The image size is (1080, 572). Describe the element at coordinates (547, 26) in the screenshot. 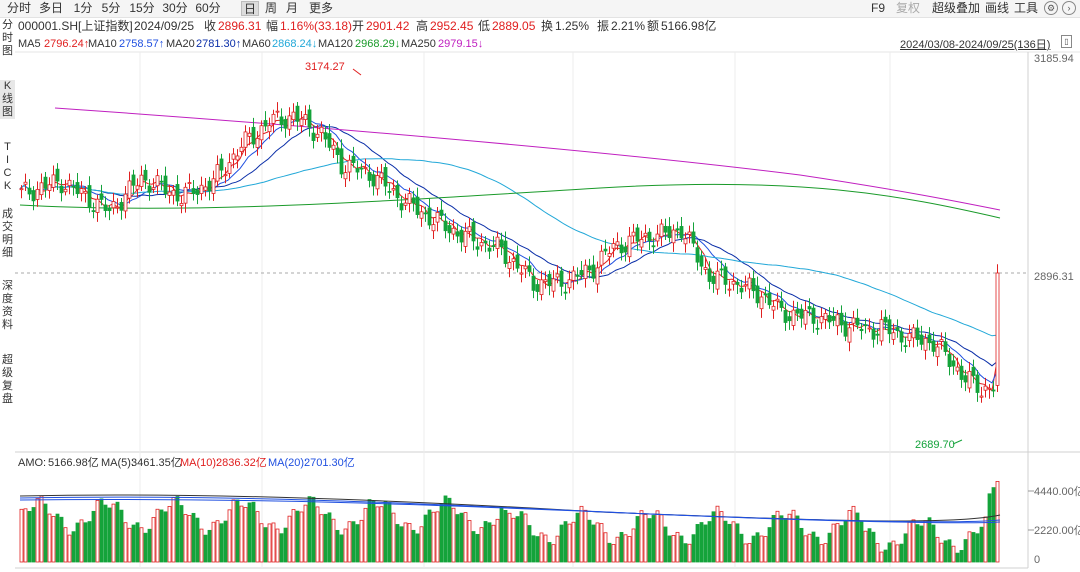

I see `turnover-label: 换` at that location.